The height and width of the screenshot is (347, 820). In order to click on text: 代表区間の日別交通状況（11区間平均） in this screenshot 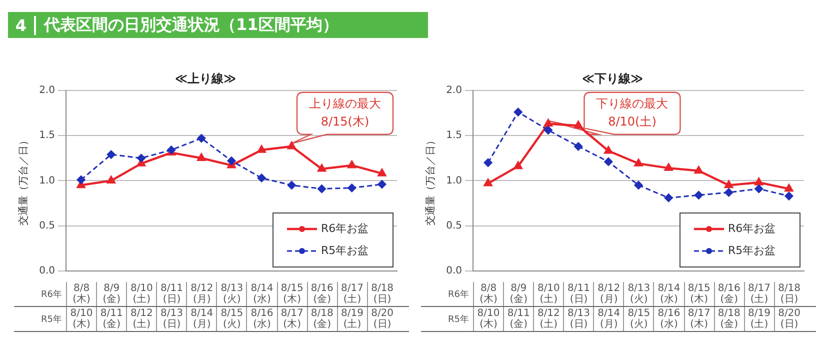, I will do `click(191, 25)`.